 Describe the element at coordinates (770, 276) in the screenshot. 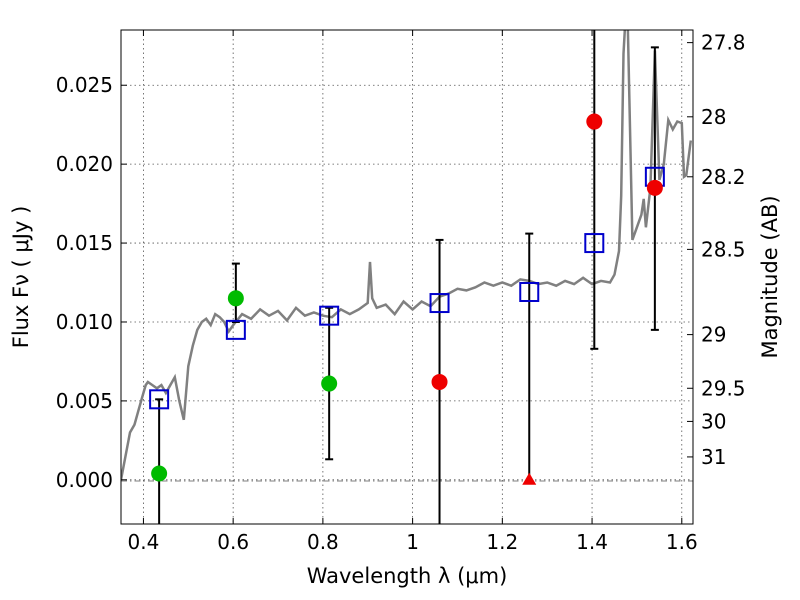

I see `y-axis-title-right: Magnitude (AB)` at that location.